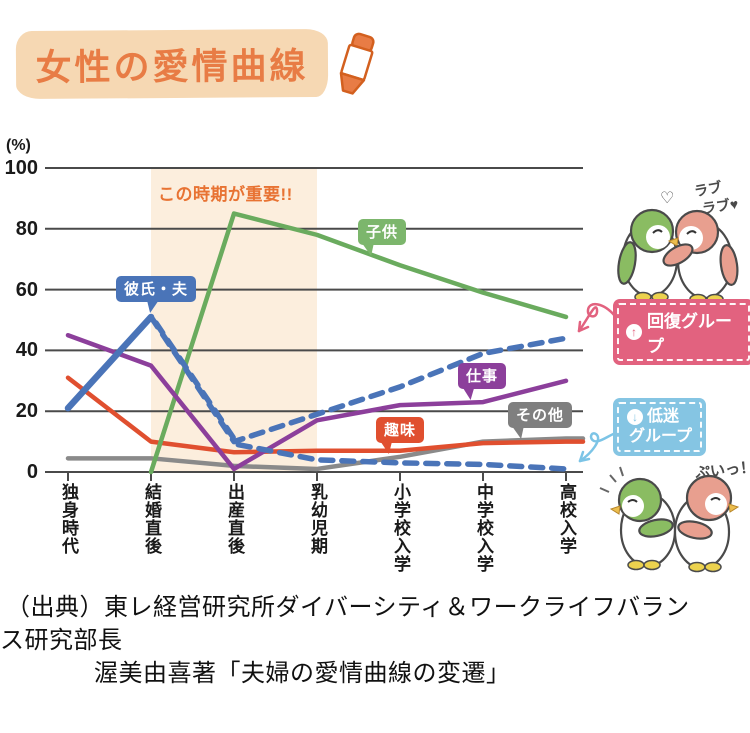  I want to click on series-line-仕事, so click(317, 402).